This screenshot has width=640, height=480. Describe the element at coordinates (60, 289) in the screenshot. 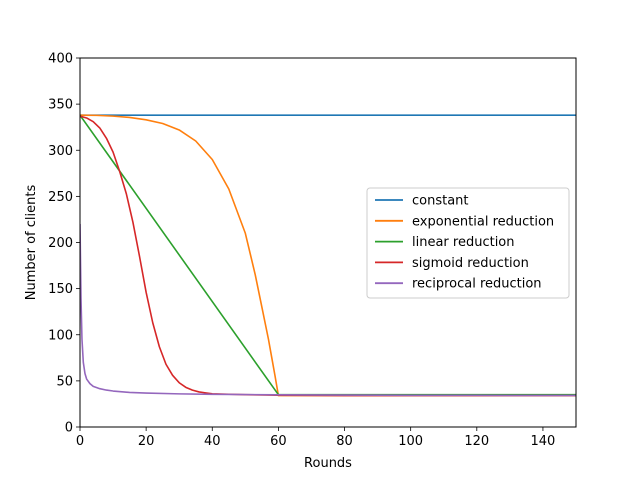

I see `y-tick-label-3: 150` at that location.